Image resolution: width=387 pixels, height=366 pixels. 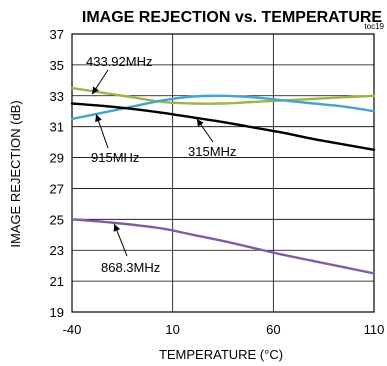 I want to click on annotation-label-915mhz: 915MHz, so click(x=115, y=157).